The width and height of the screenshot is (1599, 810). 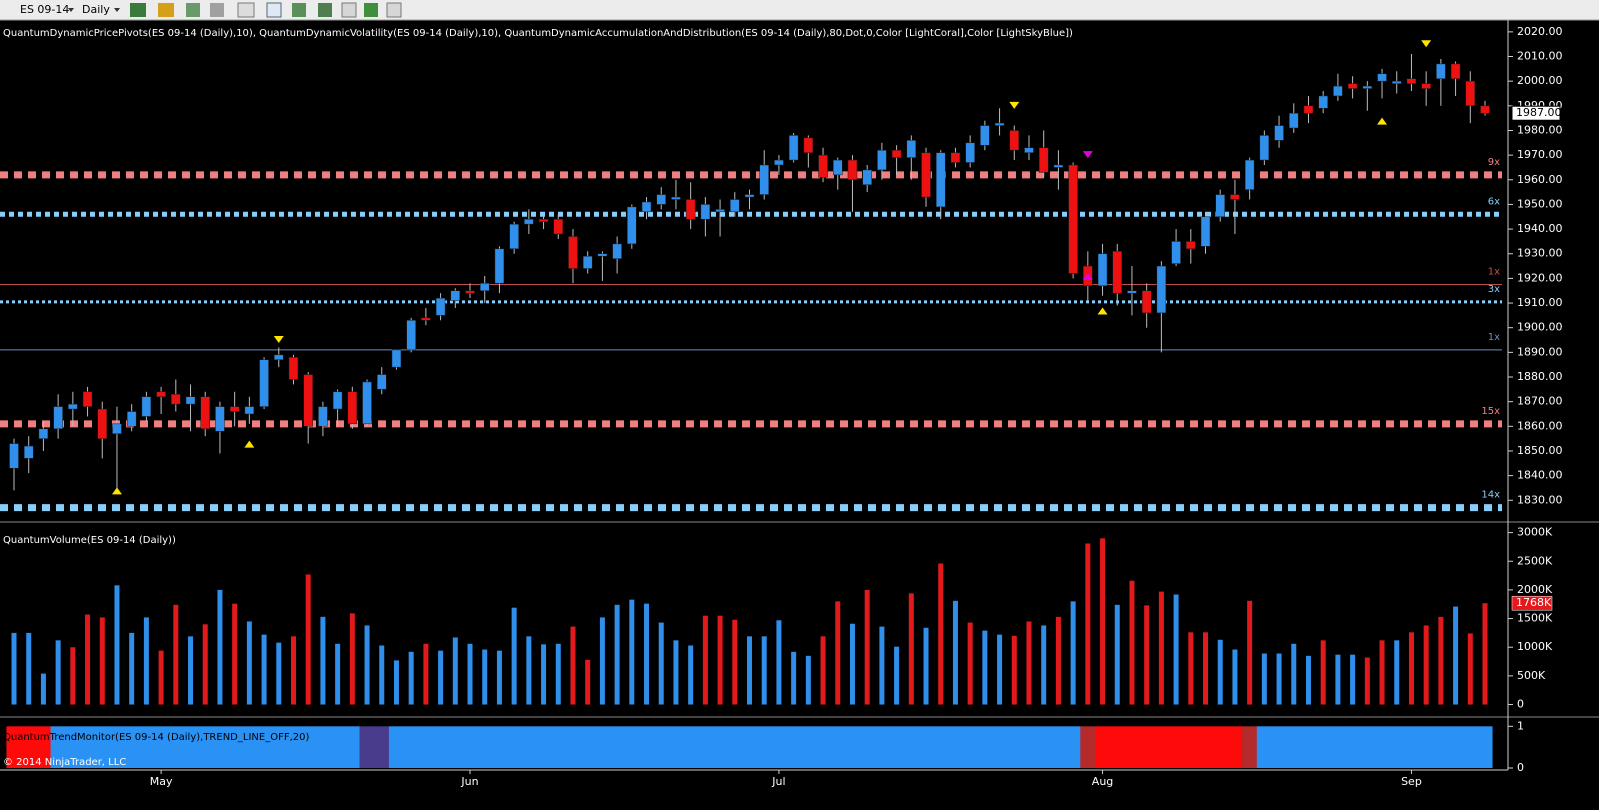 I want to click on y-tick-label: 1910.00, so click(x=1540, y=302).